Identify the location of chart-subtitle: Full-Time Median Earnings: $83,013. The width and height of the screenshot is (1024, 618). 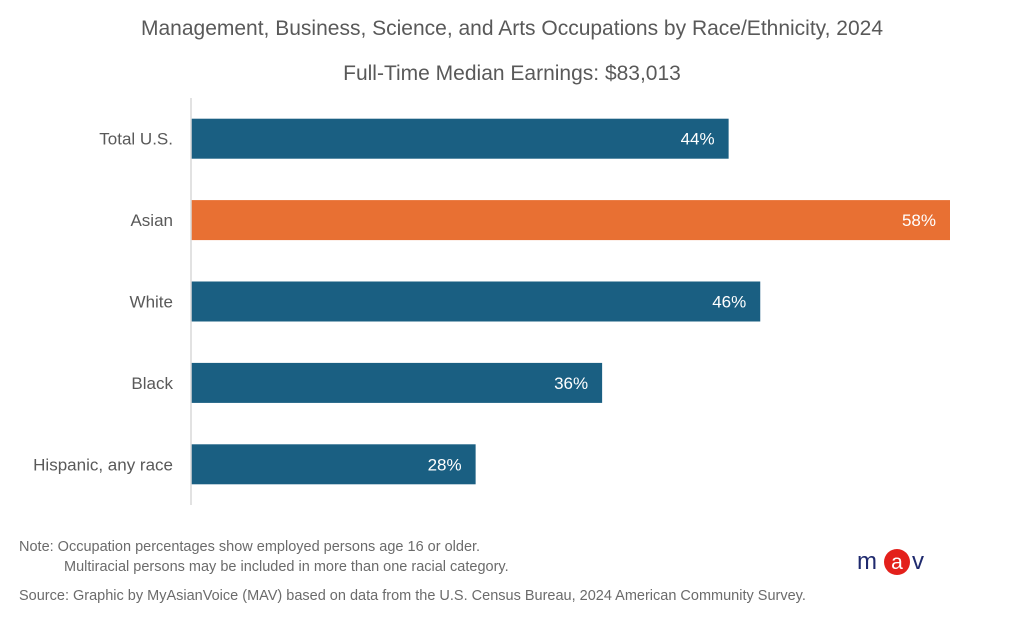
(512, 73).